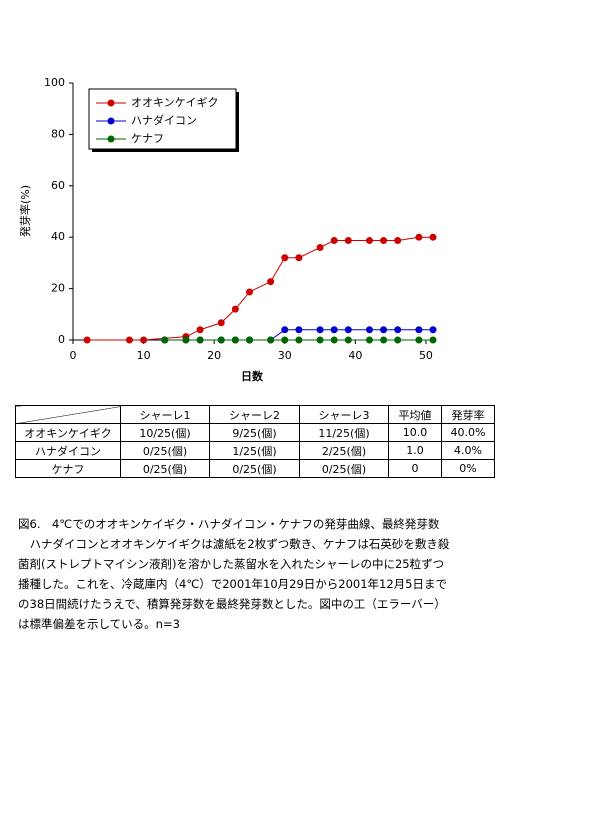 The height and width of the screenshot is (840, 594). Describe the element at coordinates (68, 414) in the screenshot. I see `corner-cell` at that location.